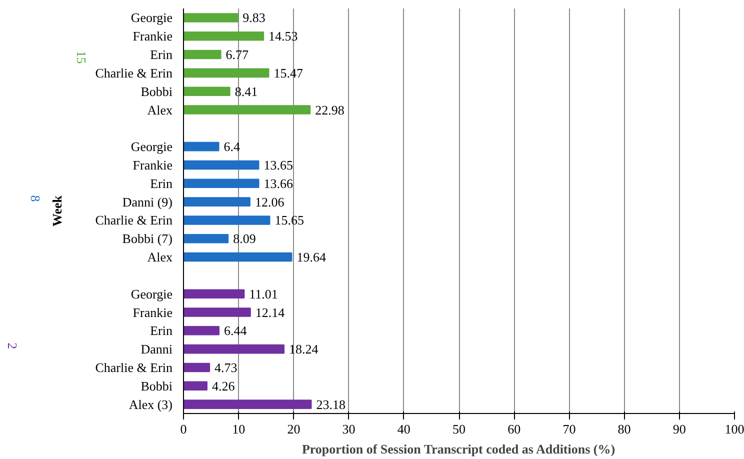 The width and height of the screenshot is (744, 459). What do you see at coordinates (279, 183) in the screenshot?
I see `data-label: 13.66` at bounding box center [279, 183].